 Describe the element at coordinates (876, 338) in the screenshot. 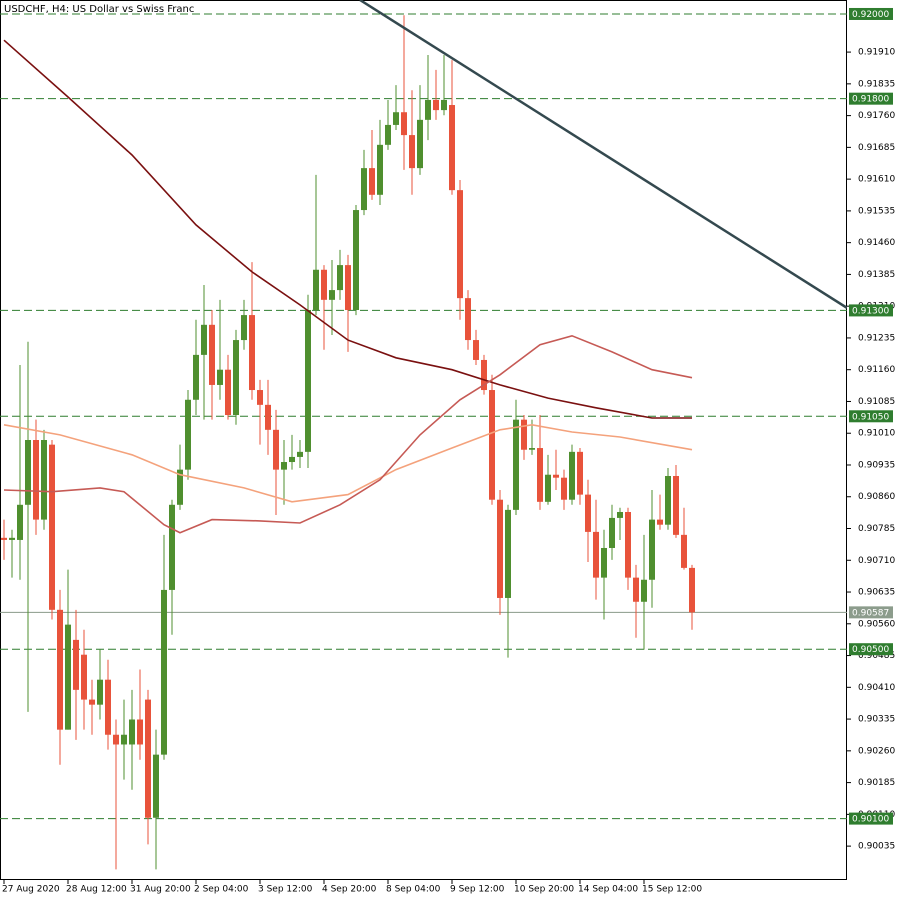

I see `y-tick-label: 0.91235` at that location.